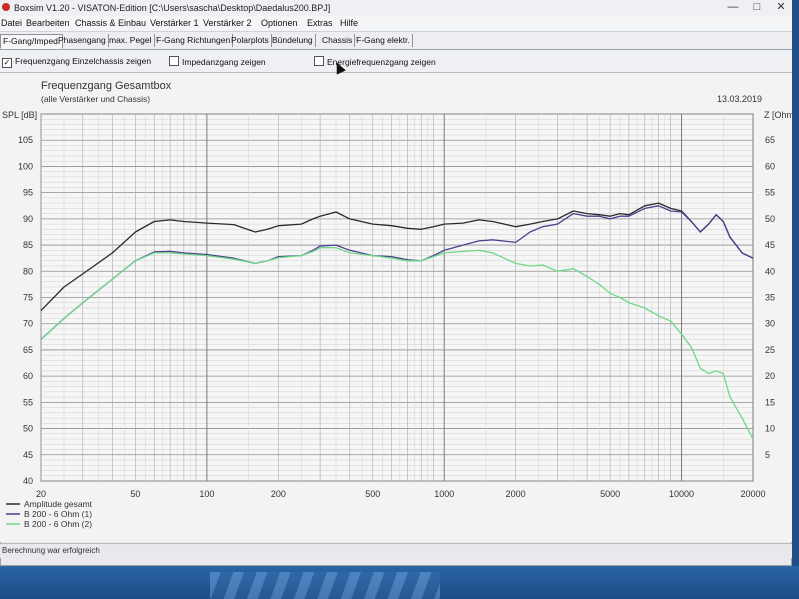  I want to click on x-tick-label: 1000, so click(444, 494).